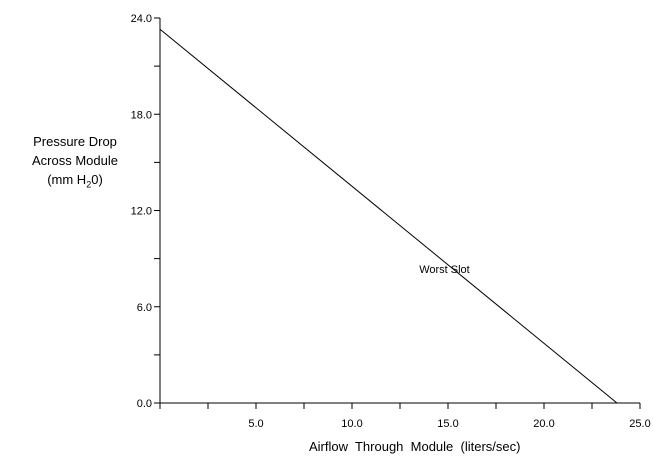  I want to click on y-tick-label: 12.0, so click(141, 212).